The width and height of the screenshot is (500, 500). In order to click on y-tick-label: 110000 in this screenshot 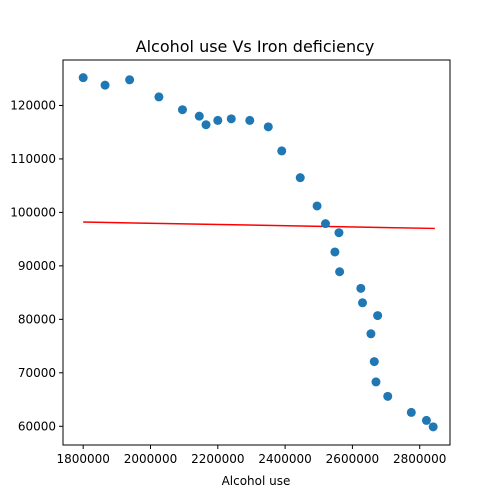, I will do `click(33, 159)`.